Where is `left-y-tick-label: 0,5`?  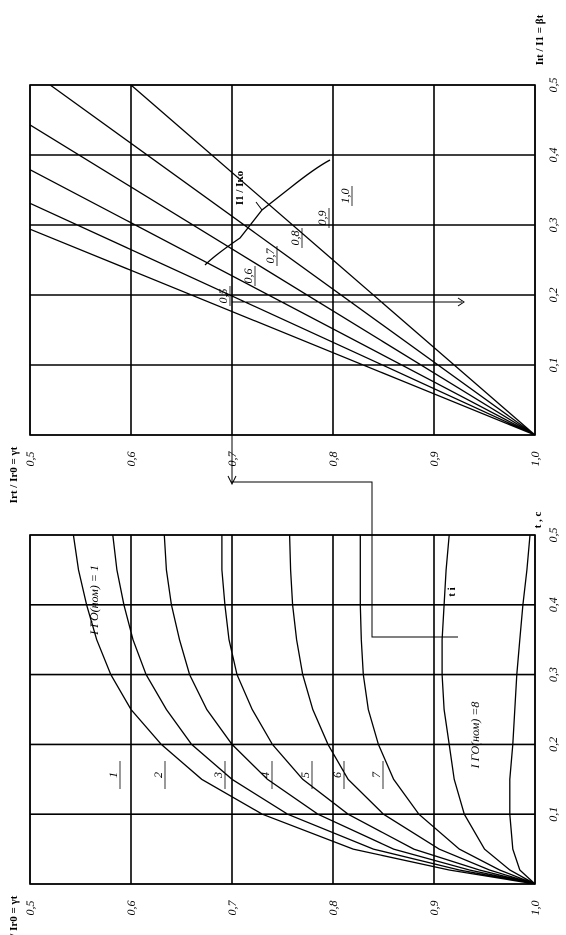 left-y-tick-label: 0,5 is located at coordinates (30, 908).